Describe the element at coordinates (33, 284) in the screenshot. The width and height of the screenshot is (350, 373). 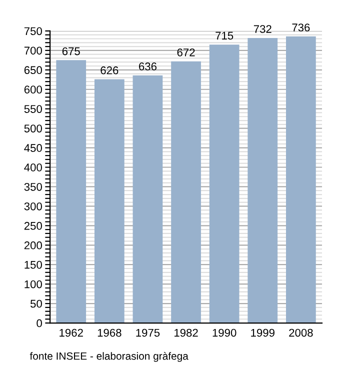
I see `y-tick-label: 100` at that location.